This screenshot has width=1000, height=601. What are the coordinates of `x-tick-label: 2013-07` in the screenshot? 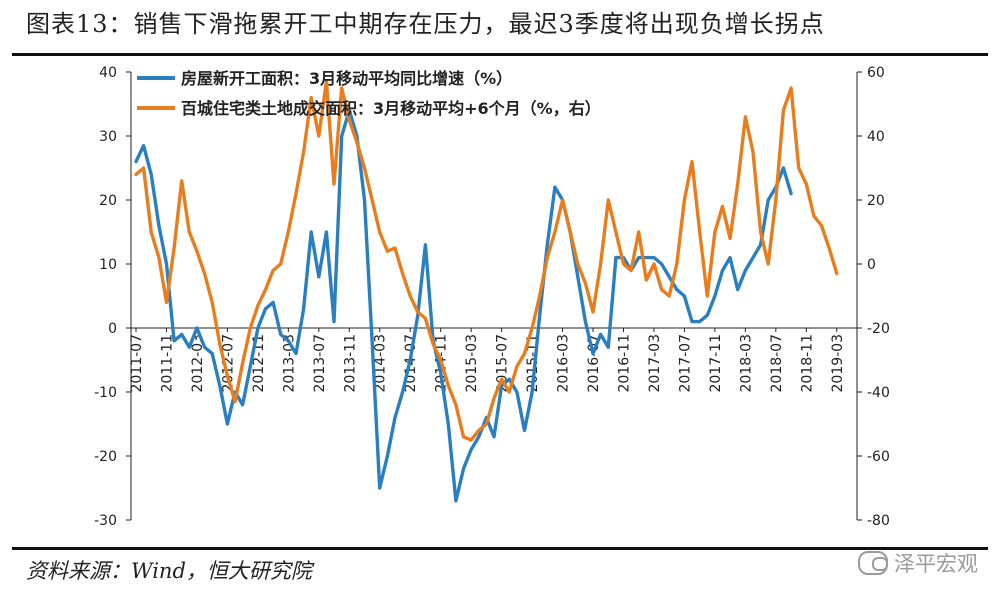 It's located at (320, 363).